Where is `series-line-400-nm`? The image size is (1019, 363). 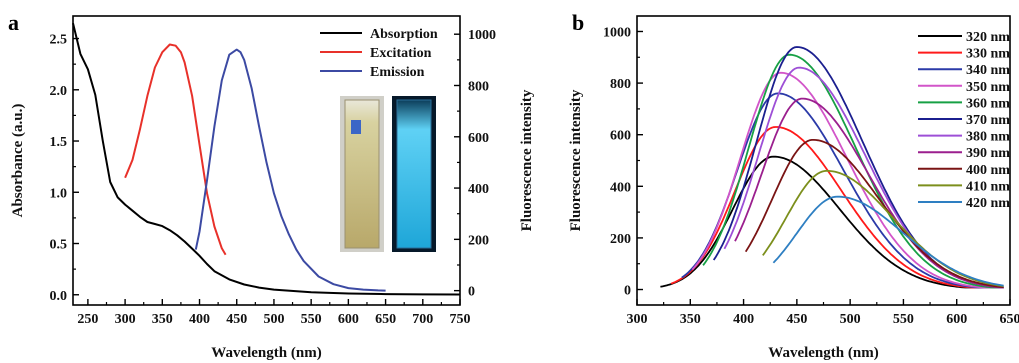
series-line-400-nm is located at coordinates (874, 214).